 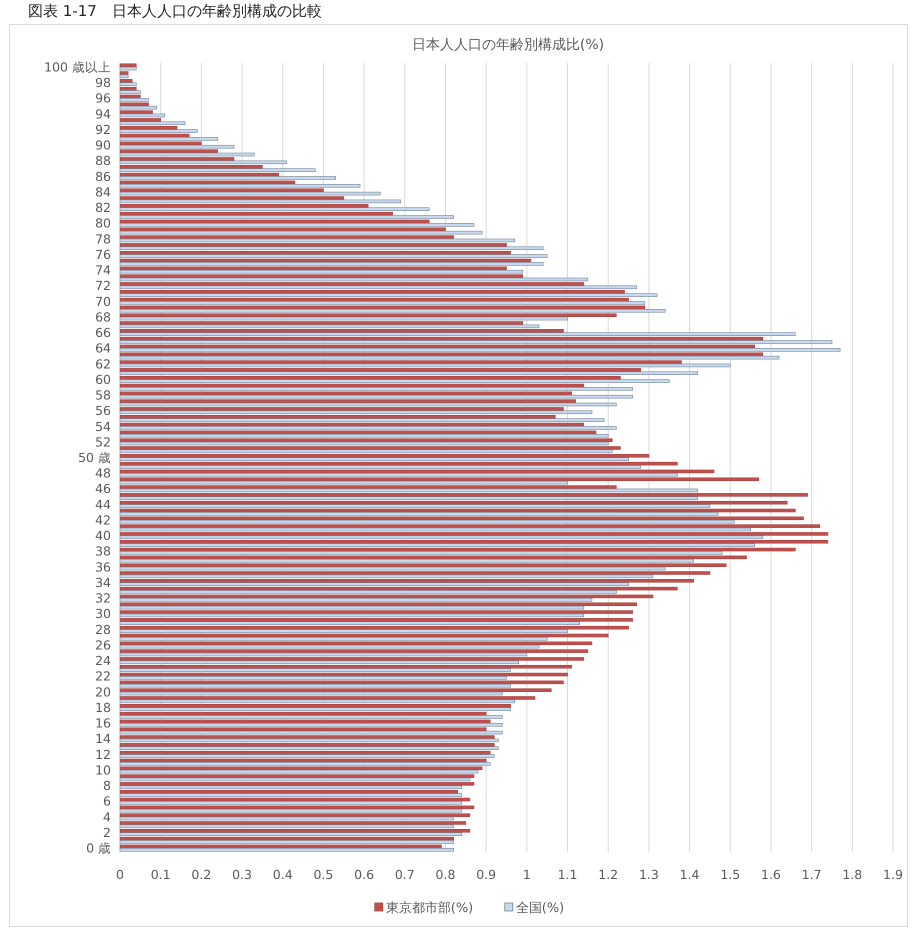 What do you see at coordinates (103, 426) in the screenshot?
I see `y-tick-label: 54` at bounding box center [103, 426].